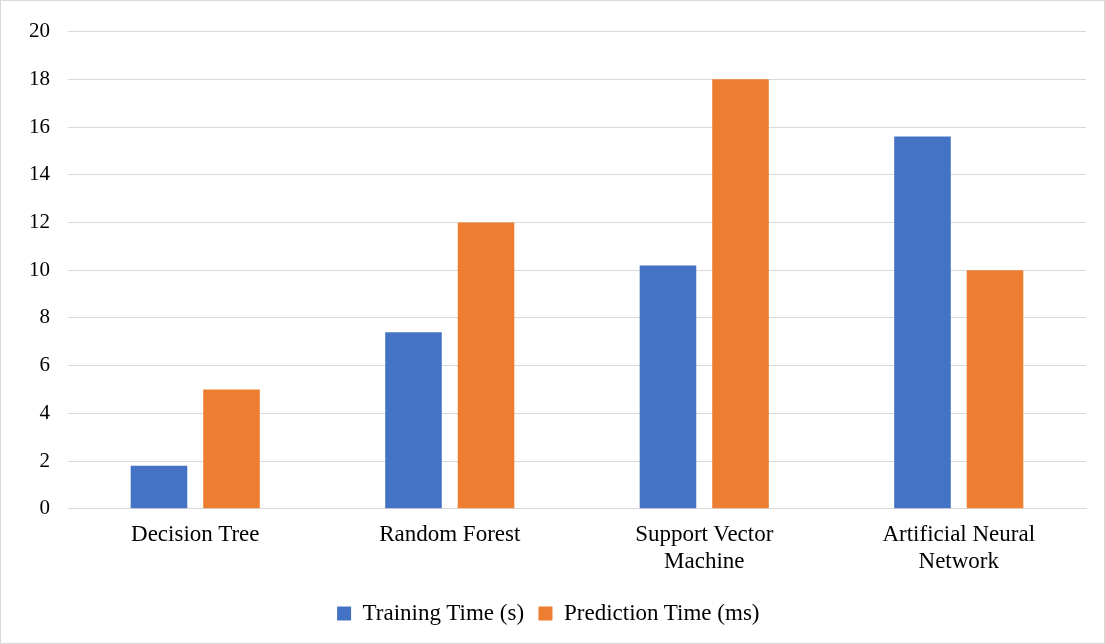 The height and width of the screenshot is (644, 1105). What do you see at coordinates (195, 533) in the screenshot?
I see `x-tick-label: Decision Tree` at bounding box center [195, 533].